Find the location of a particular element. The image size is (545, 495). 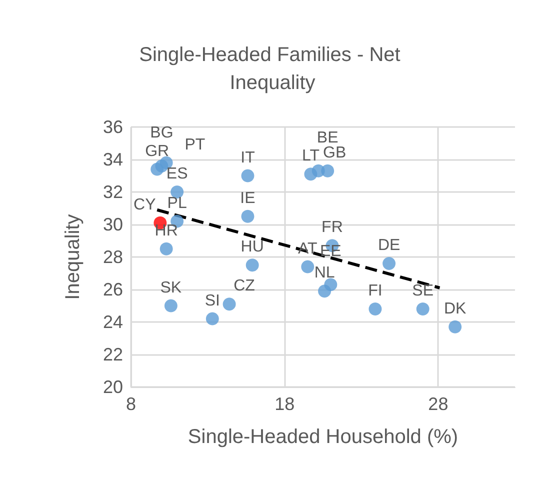

annotation: FR is located at coordinates (332, 227).